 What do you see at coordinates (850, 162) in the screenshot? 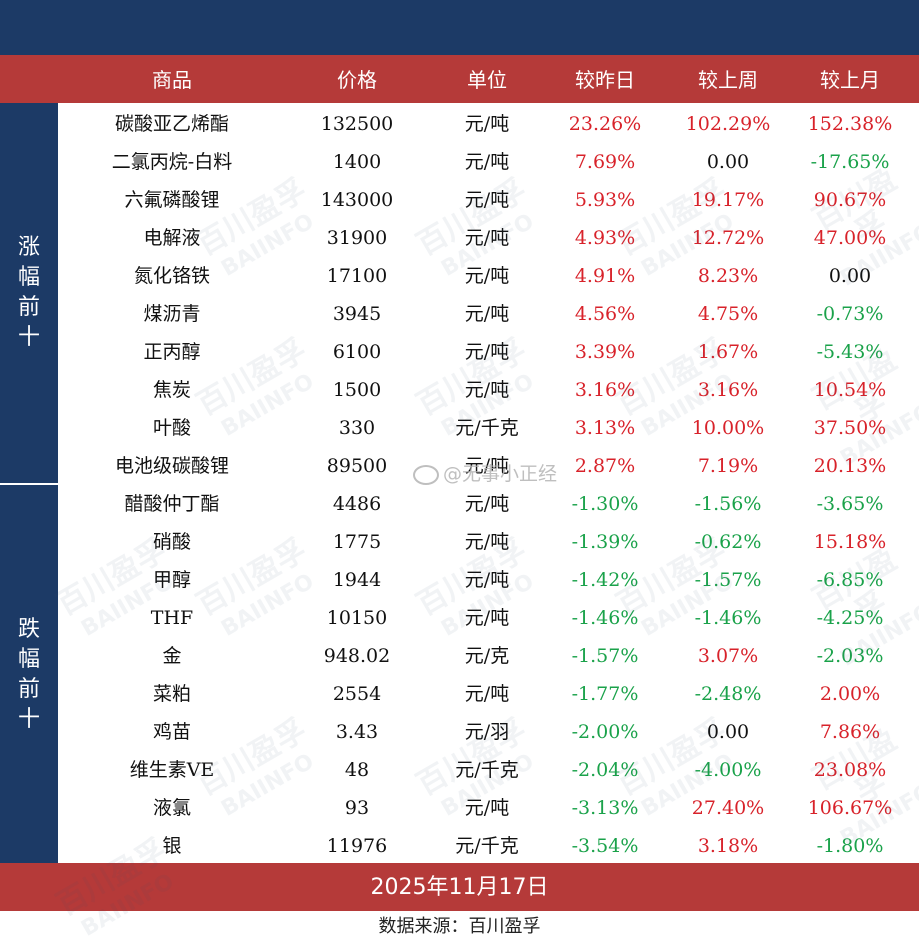
I see `cell-month: -17.65%` at bounding box center [850, 162].